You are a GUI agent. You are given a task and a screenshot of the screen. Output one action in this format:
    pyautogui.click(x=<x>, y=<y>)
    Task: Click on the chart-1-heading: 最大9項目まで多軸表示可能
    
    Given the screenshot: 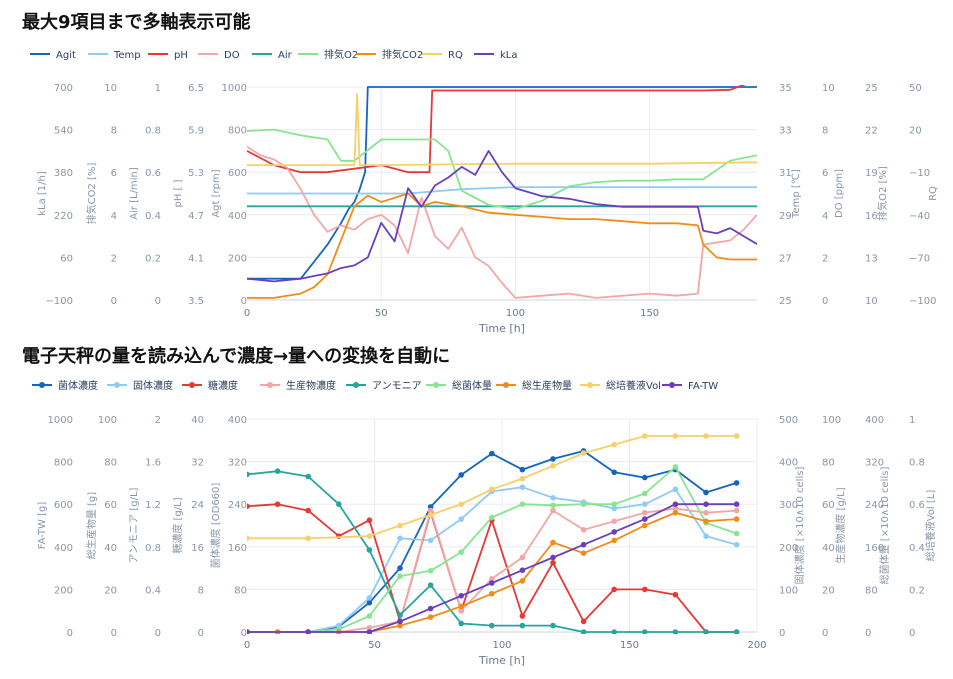 What is the action you would take?
    pyautogui.click(x=136, y=22)
    